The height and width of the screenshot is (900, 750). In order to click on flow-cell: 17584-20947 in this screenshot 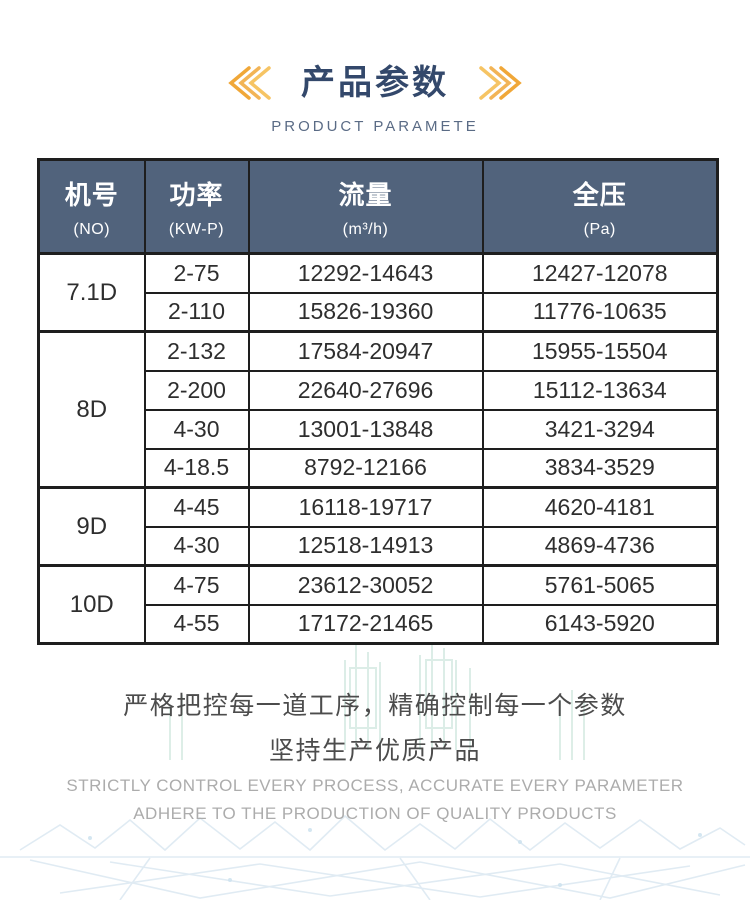, I will do `click(365, 351)`.